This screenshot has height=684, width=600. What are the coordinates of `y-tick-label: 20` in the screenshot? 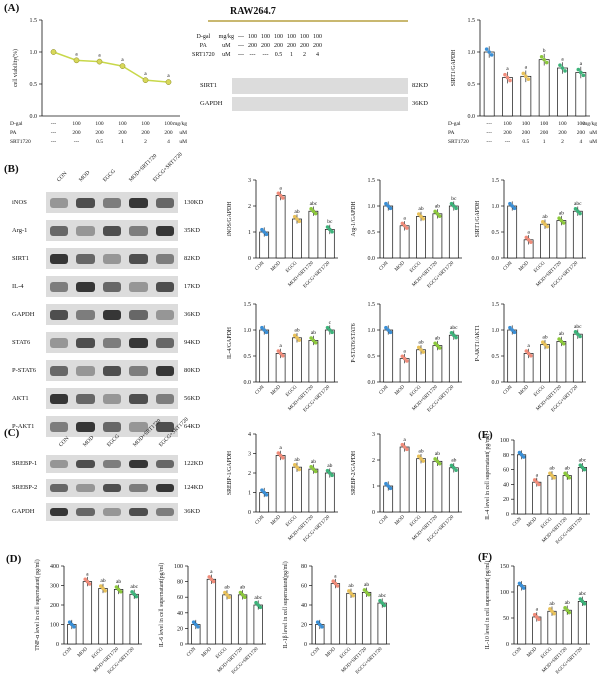 It's located at (180, 629).